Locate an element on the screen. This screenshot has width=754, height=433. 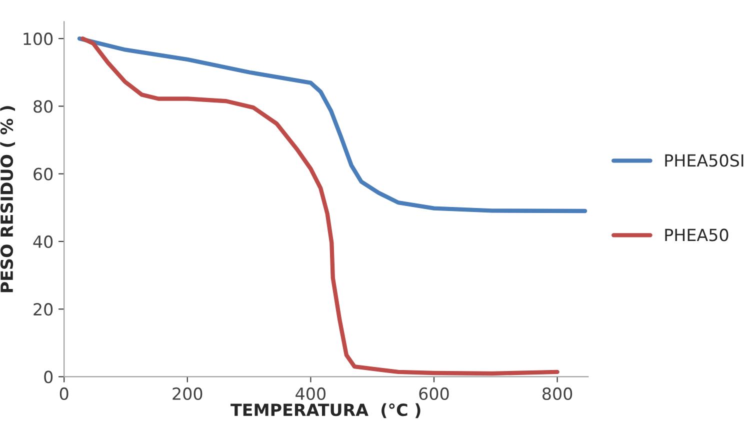
legend-label: PHEA50SI is located at coordinates (704, 160).